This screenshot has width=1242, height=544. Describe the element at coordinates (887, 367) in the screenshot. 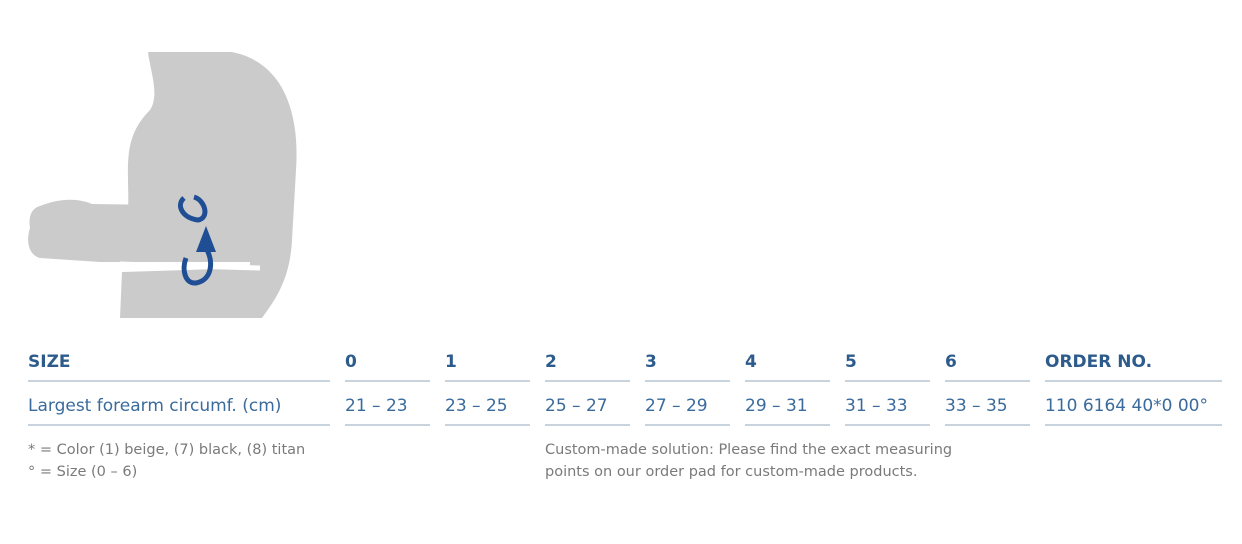

I see `header-cell: 5` at that location.